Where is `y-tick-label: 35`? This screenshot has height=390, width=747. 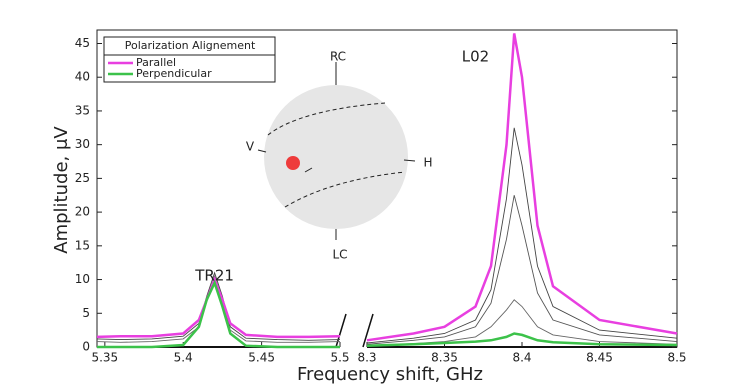 y-tick-label: 35 is located at coordinates (82, 110).